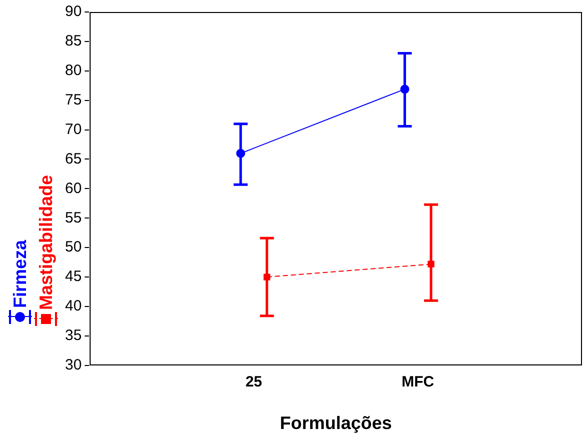 Image resolution: width=587 pixels, height=443 pixels. What do you see at coordinates (73, 188) in the screenshot?
I see `y-tick-label: 60` at bounding box center [73, 188].